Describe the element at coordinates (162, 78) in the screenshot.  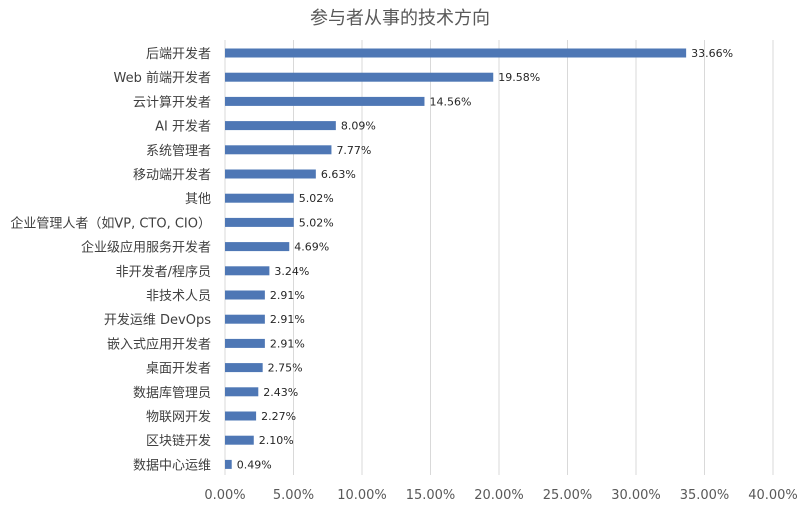
I see `category-label: Web 前端开发者` at that location.